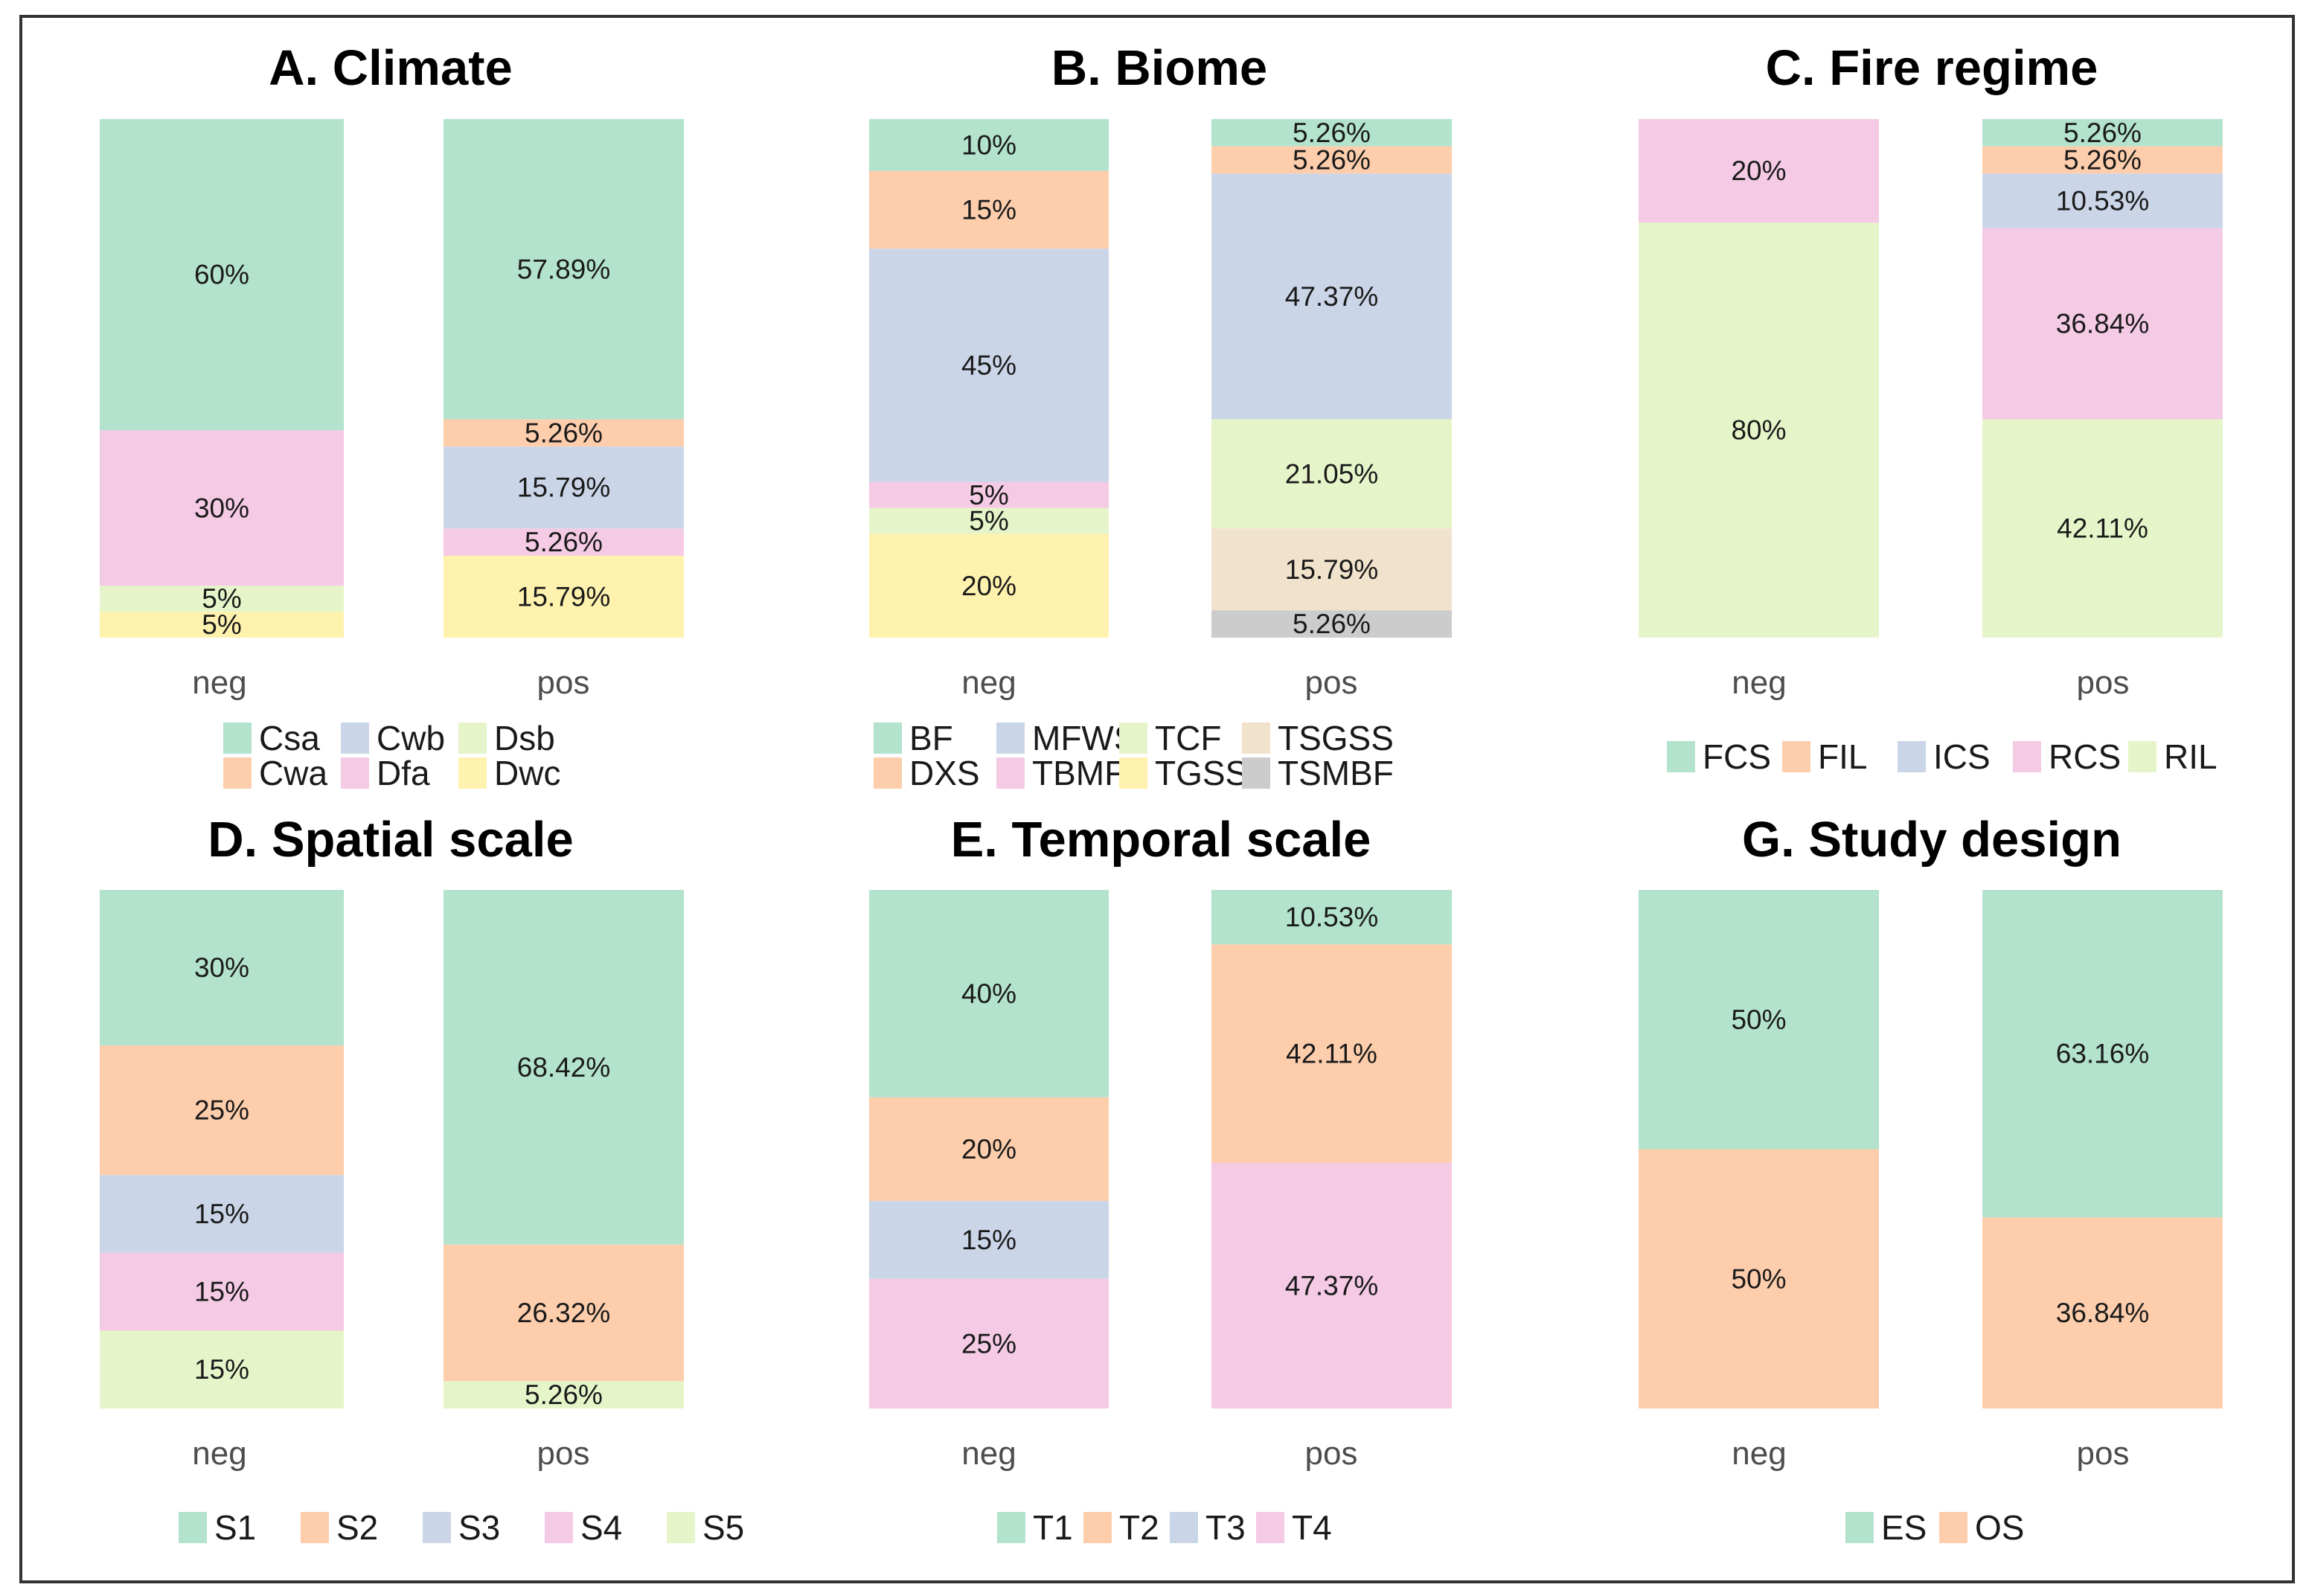 The width and height of the screenshot is (2312, 1596). What do you see at coordinates (1225, 1527) in the screenshot?
I see `legend-label-t3: T3` at bounding box center [1225, 1527].